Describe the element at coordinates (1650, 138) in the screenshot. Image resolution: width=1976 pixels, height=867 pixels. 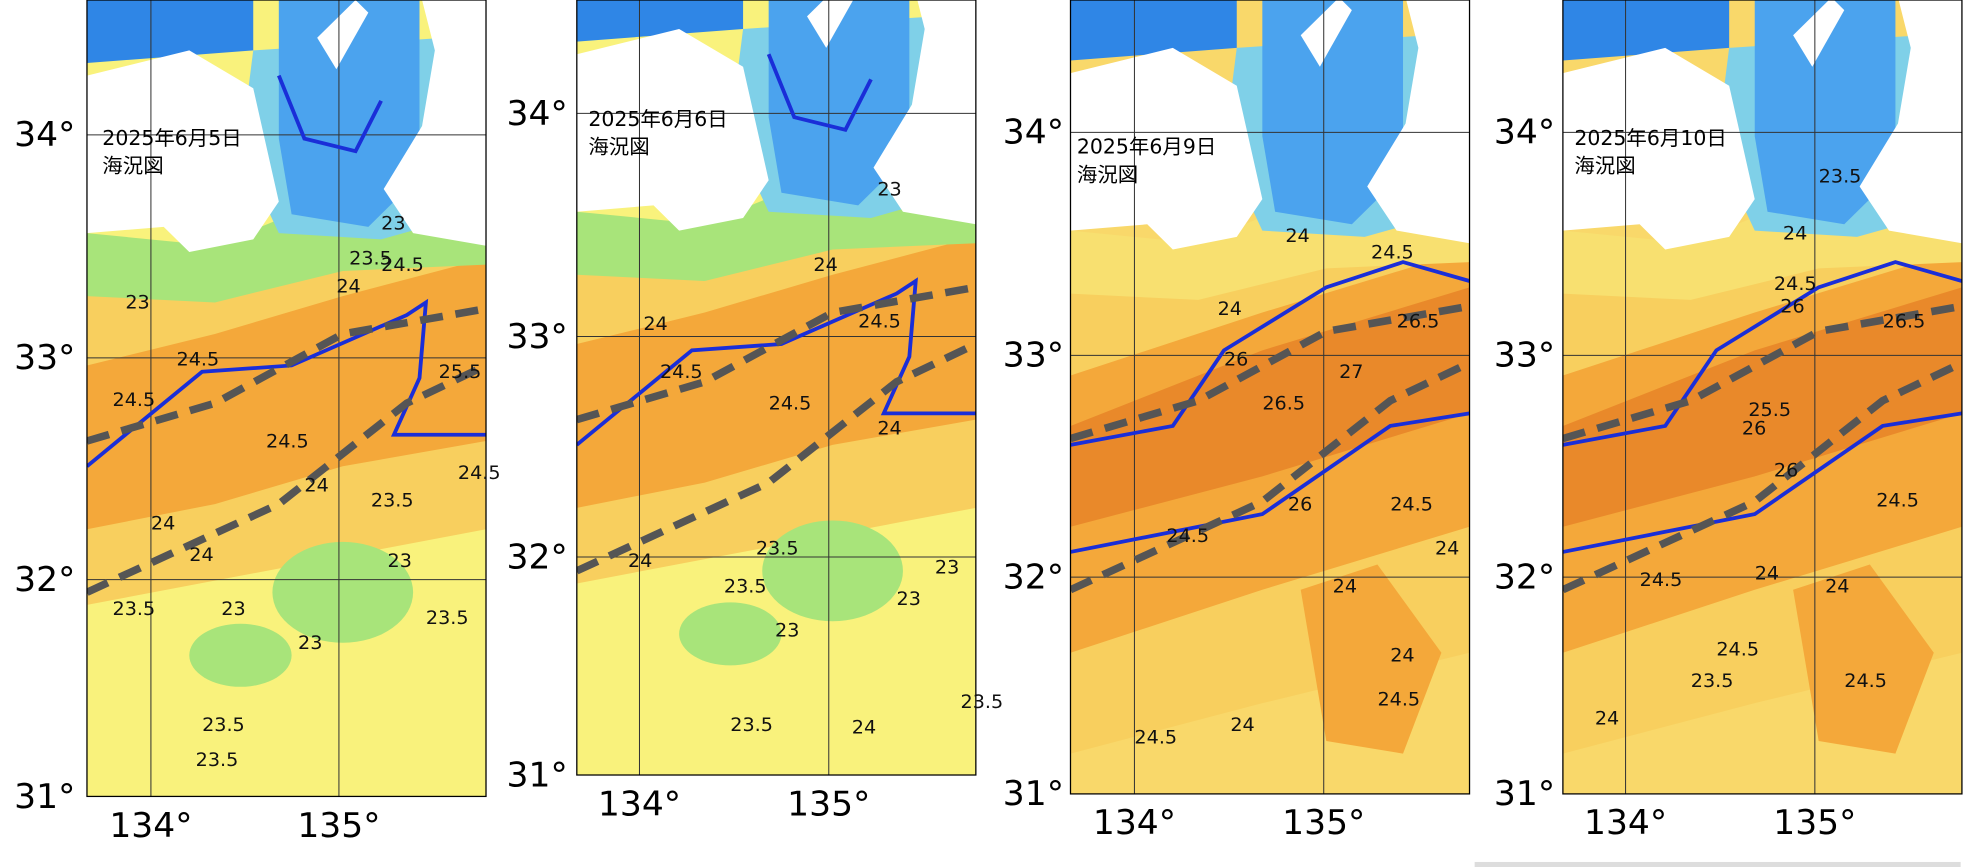
I see `date-label: 2025年6月10日` at that location.